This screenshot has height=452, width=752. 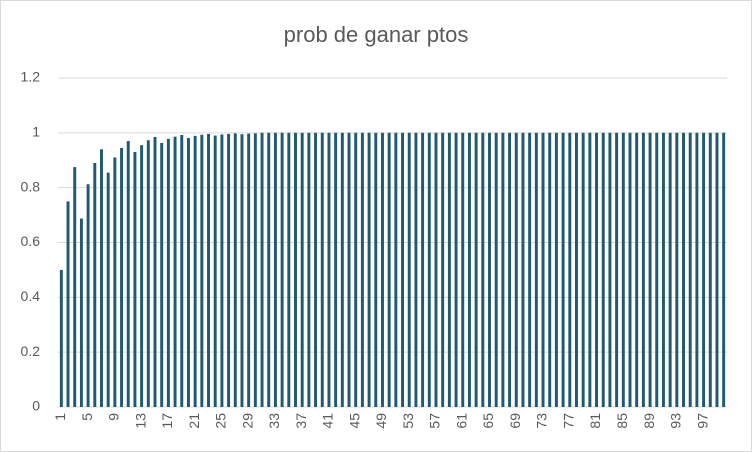 What do you see at coordinates (488, 421) in the screenshot?
I see `x-tick-label: 65` at bounding box center [488, 421].